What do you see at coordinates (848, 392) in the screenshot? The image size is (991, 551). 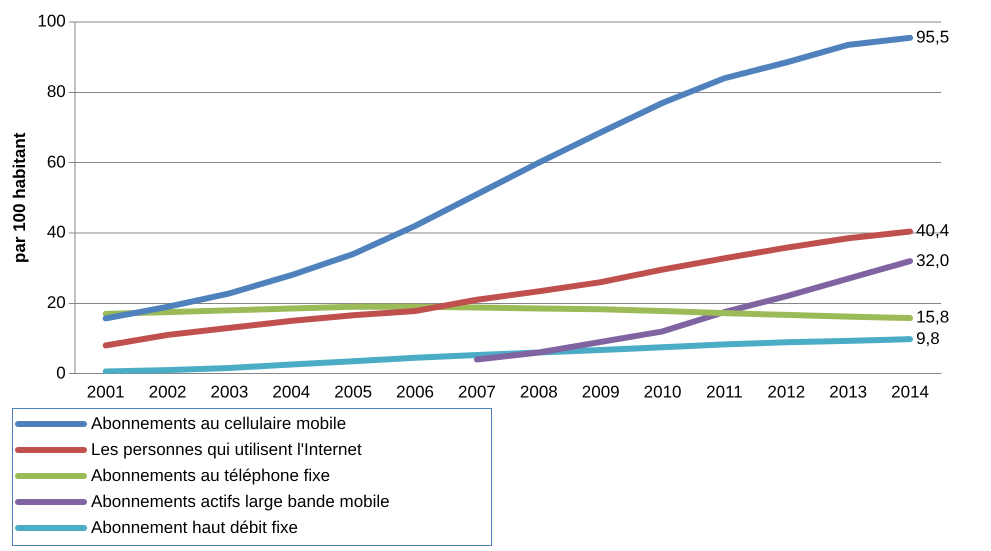 I see `x-tick-label: 2013` at bounding box center [848, 392].